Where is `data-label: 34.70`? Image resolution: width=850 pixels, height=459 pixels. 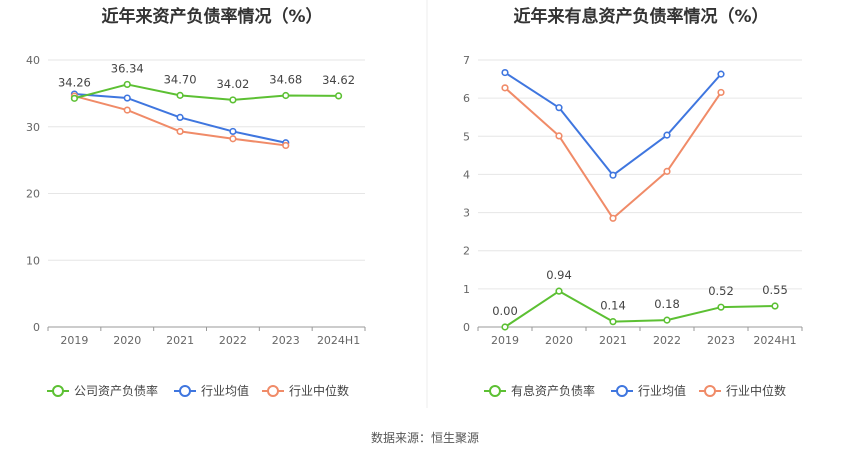
data-label: 34.70 is located at coordinates (180, 79).